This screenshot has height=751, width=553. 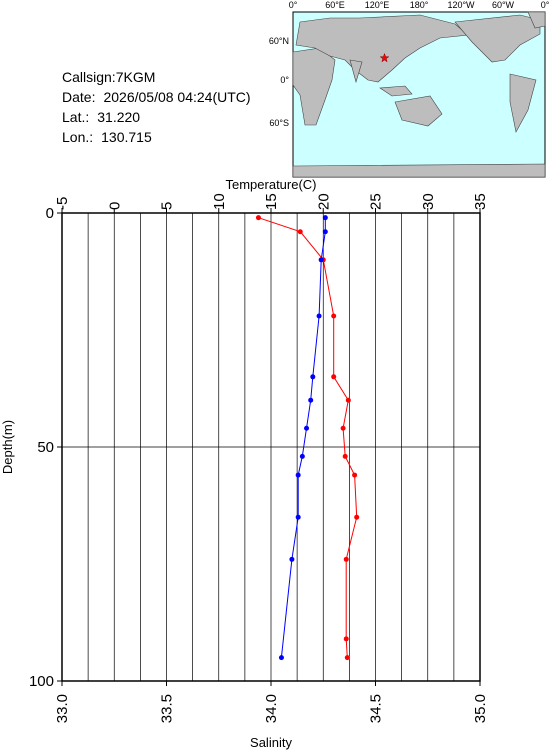 What do you see at coordinates (461, 5) in the screenshot?
I see `map-lon-label: 120°W` at bounding box center [461, 5].